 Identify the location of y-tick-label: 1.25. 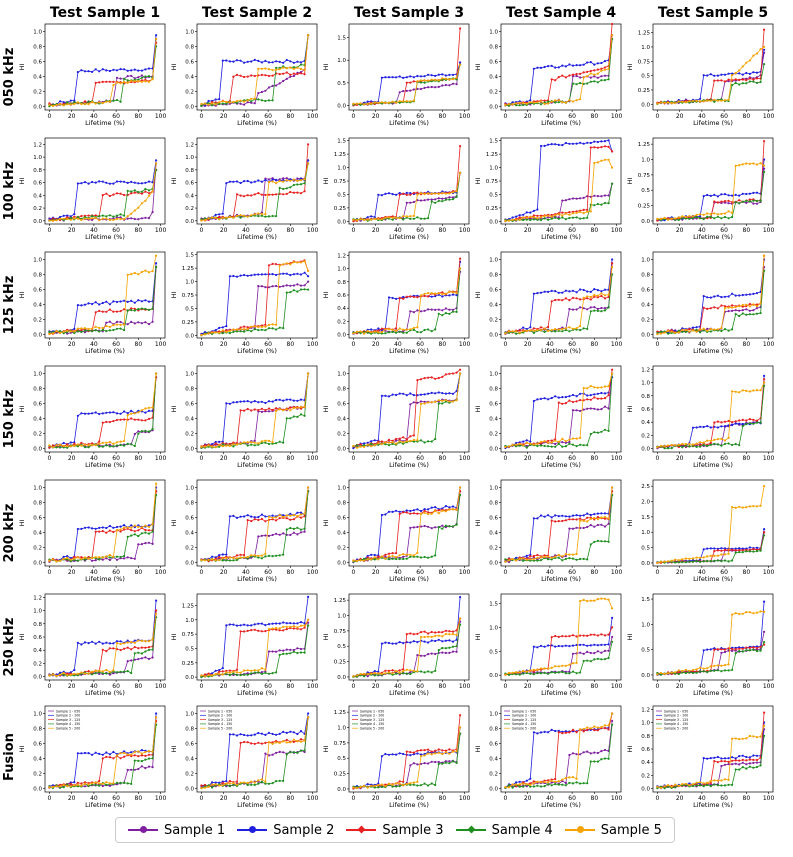
(340, 155).